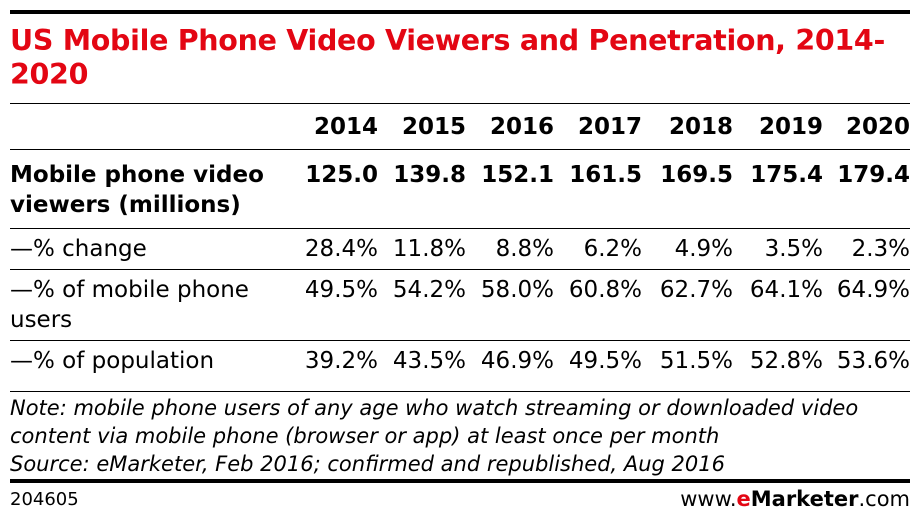 The image size is (922, 525). I want to click on brand-logo: www.eMarketer.com, so click(795, 499).